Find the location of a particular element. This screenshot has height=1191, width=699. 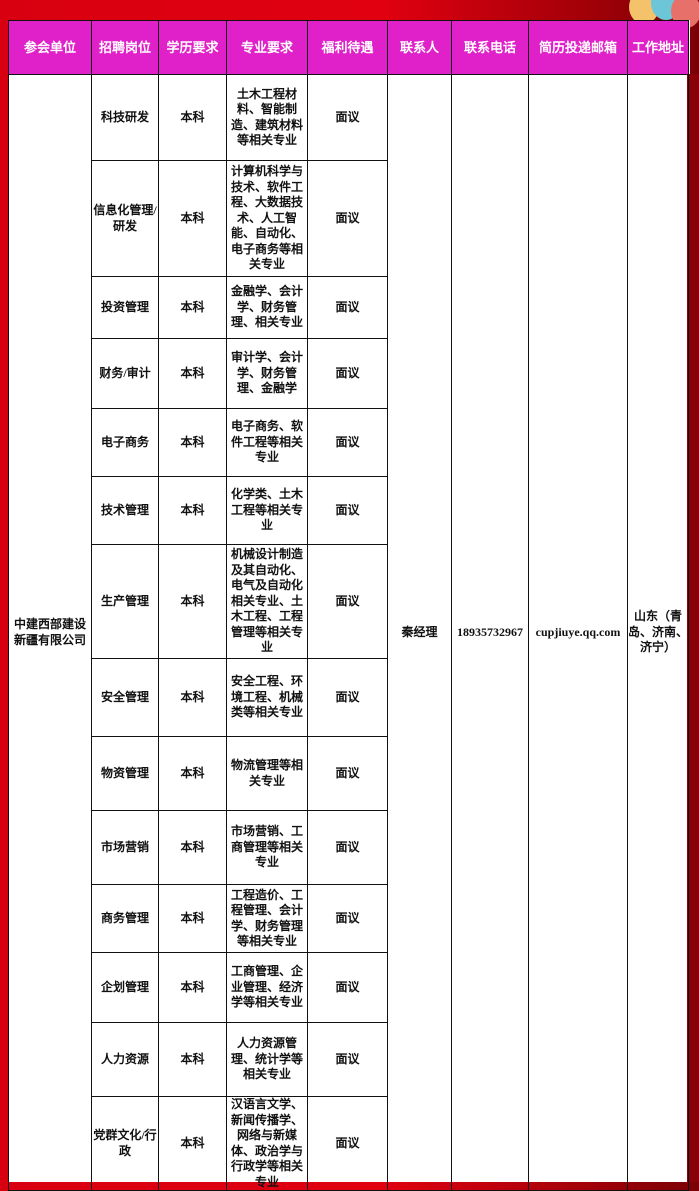

column-header: 联系人 is located at coordinates (419, 47).